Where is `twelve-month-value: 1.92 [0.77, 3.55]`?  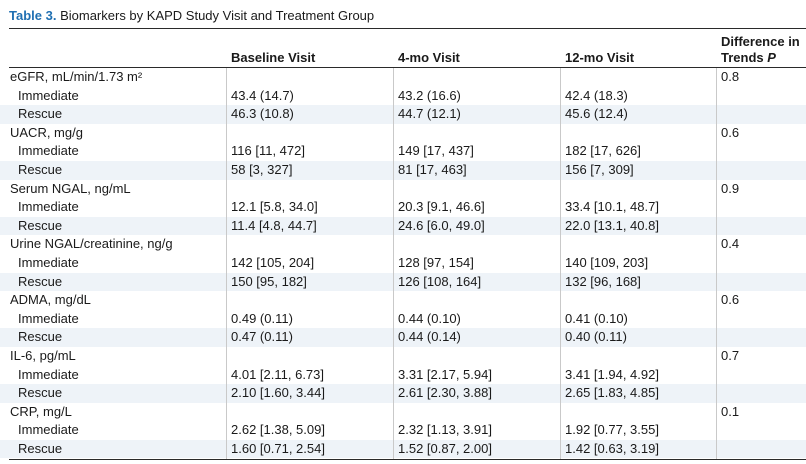 twelve-month-value: 1.92 [0.77, 3.55] is located at coordinates (612, 430).